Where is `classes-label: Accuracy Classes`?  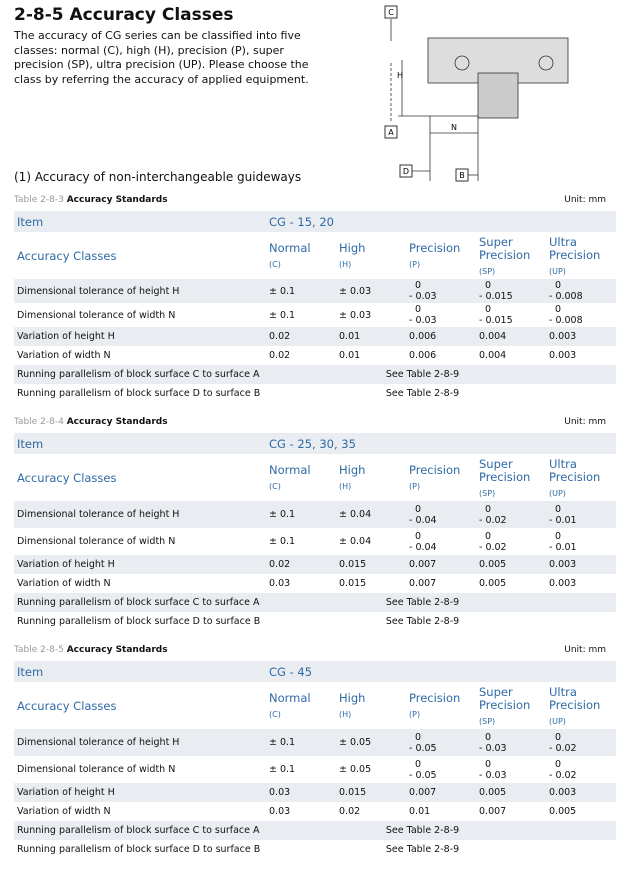 classes-label: Accuracy Classes is located at coordinates (67, 255).